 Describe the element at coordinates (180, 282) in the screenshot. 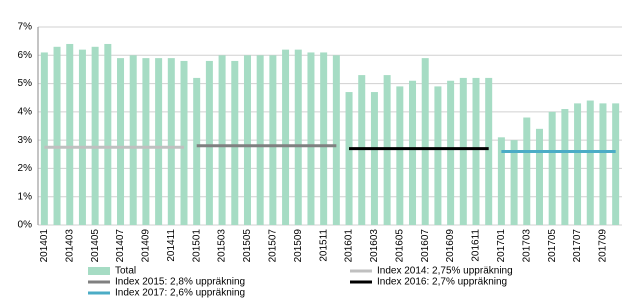

I see `legend-label: Index 2015: 2,8% uppräkning` at that location.